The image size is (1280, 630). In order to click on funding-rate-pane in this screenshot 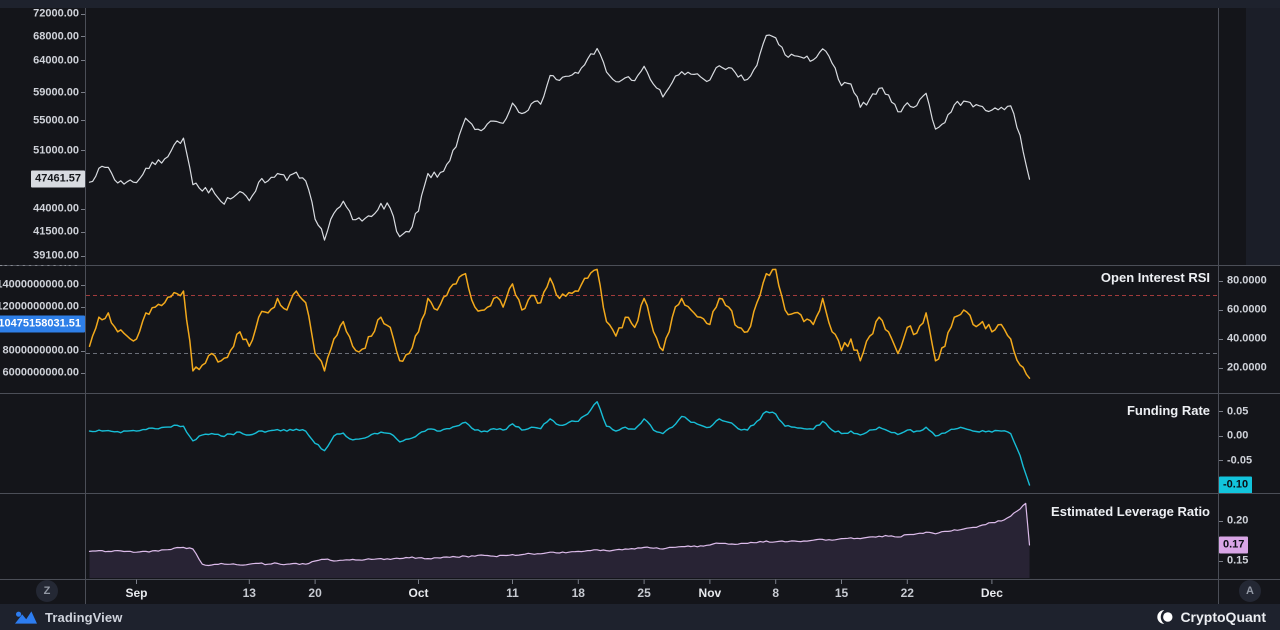, I will do `click(652, 443)`.